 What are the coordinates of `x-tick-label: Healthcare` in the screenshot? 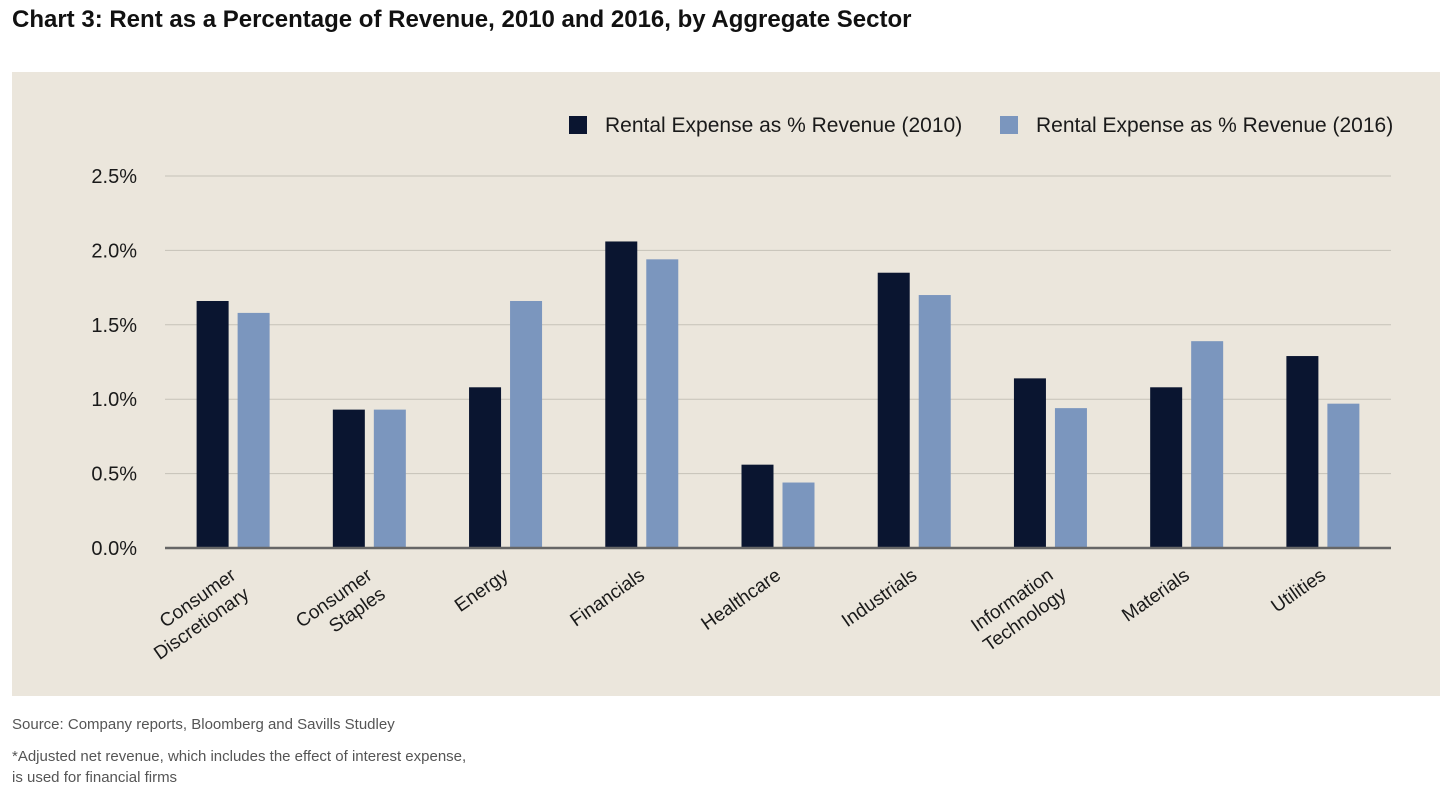 It's located at (741, 600).